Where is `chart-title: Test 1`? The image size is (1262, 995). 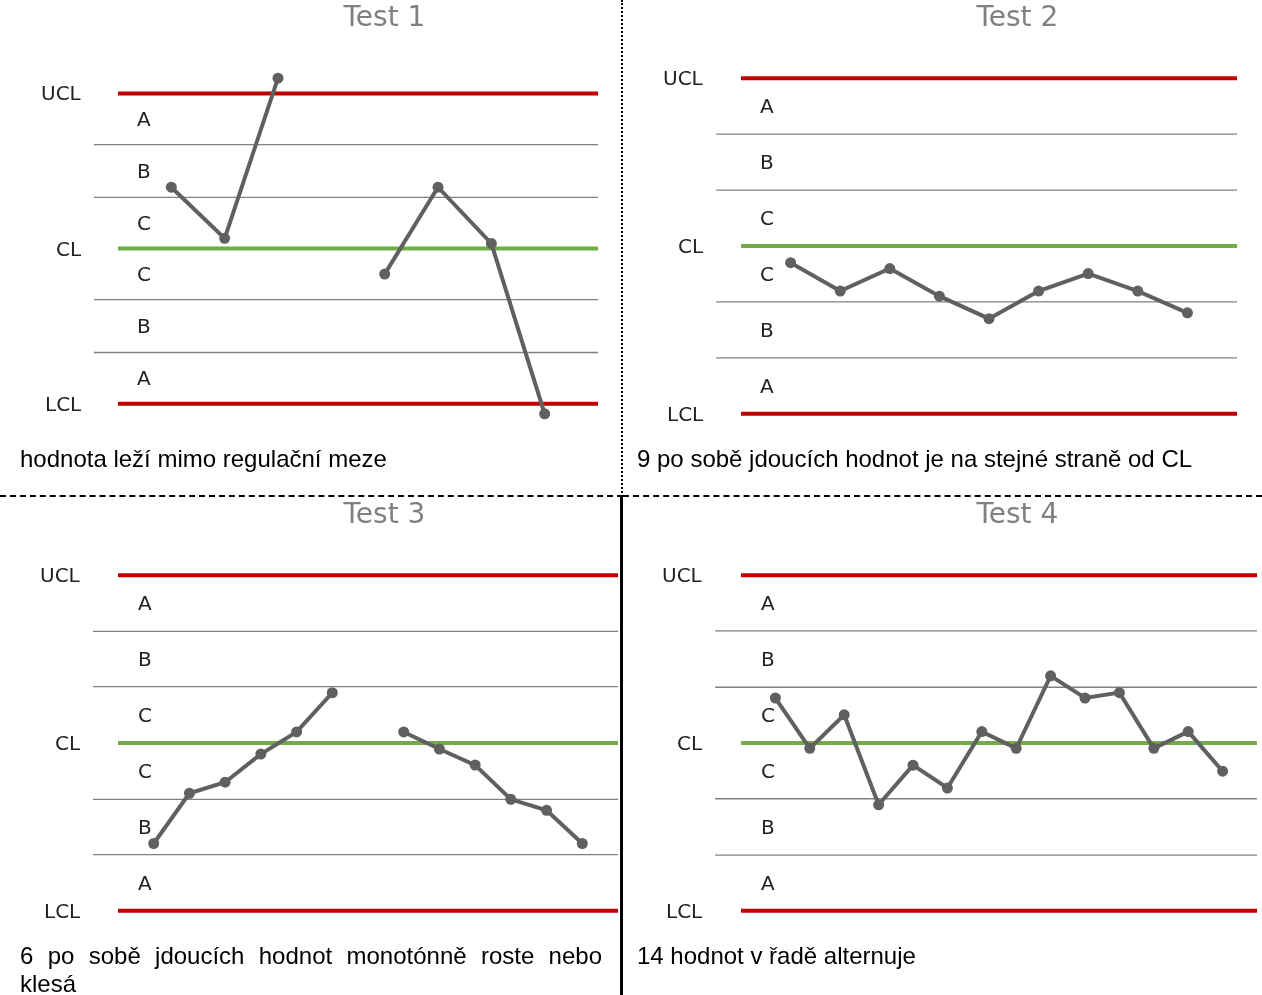 chart-title: Test 1 is located at coordinates (384, 17).